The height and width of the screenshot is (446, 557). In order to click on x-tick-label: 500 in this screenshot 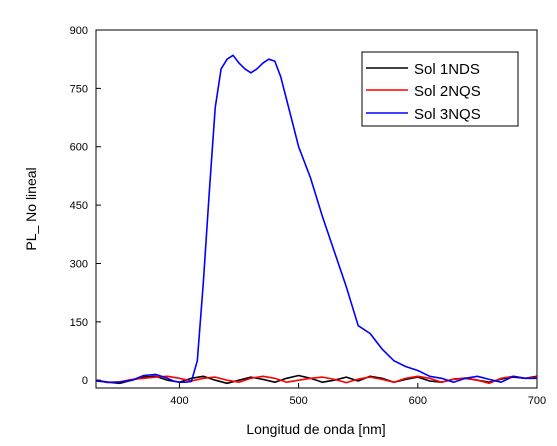, I will do `click(298, 401)`.